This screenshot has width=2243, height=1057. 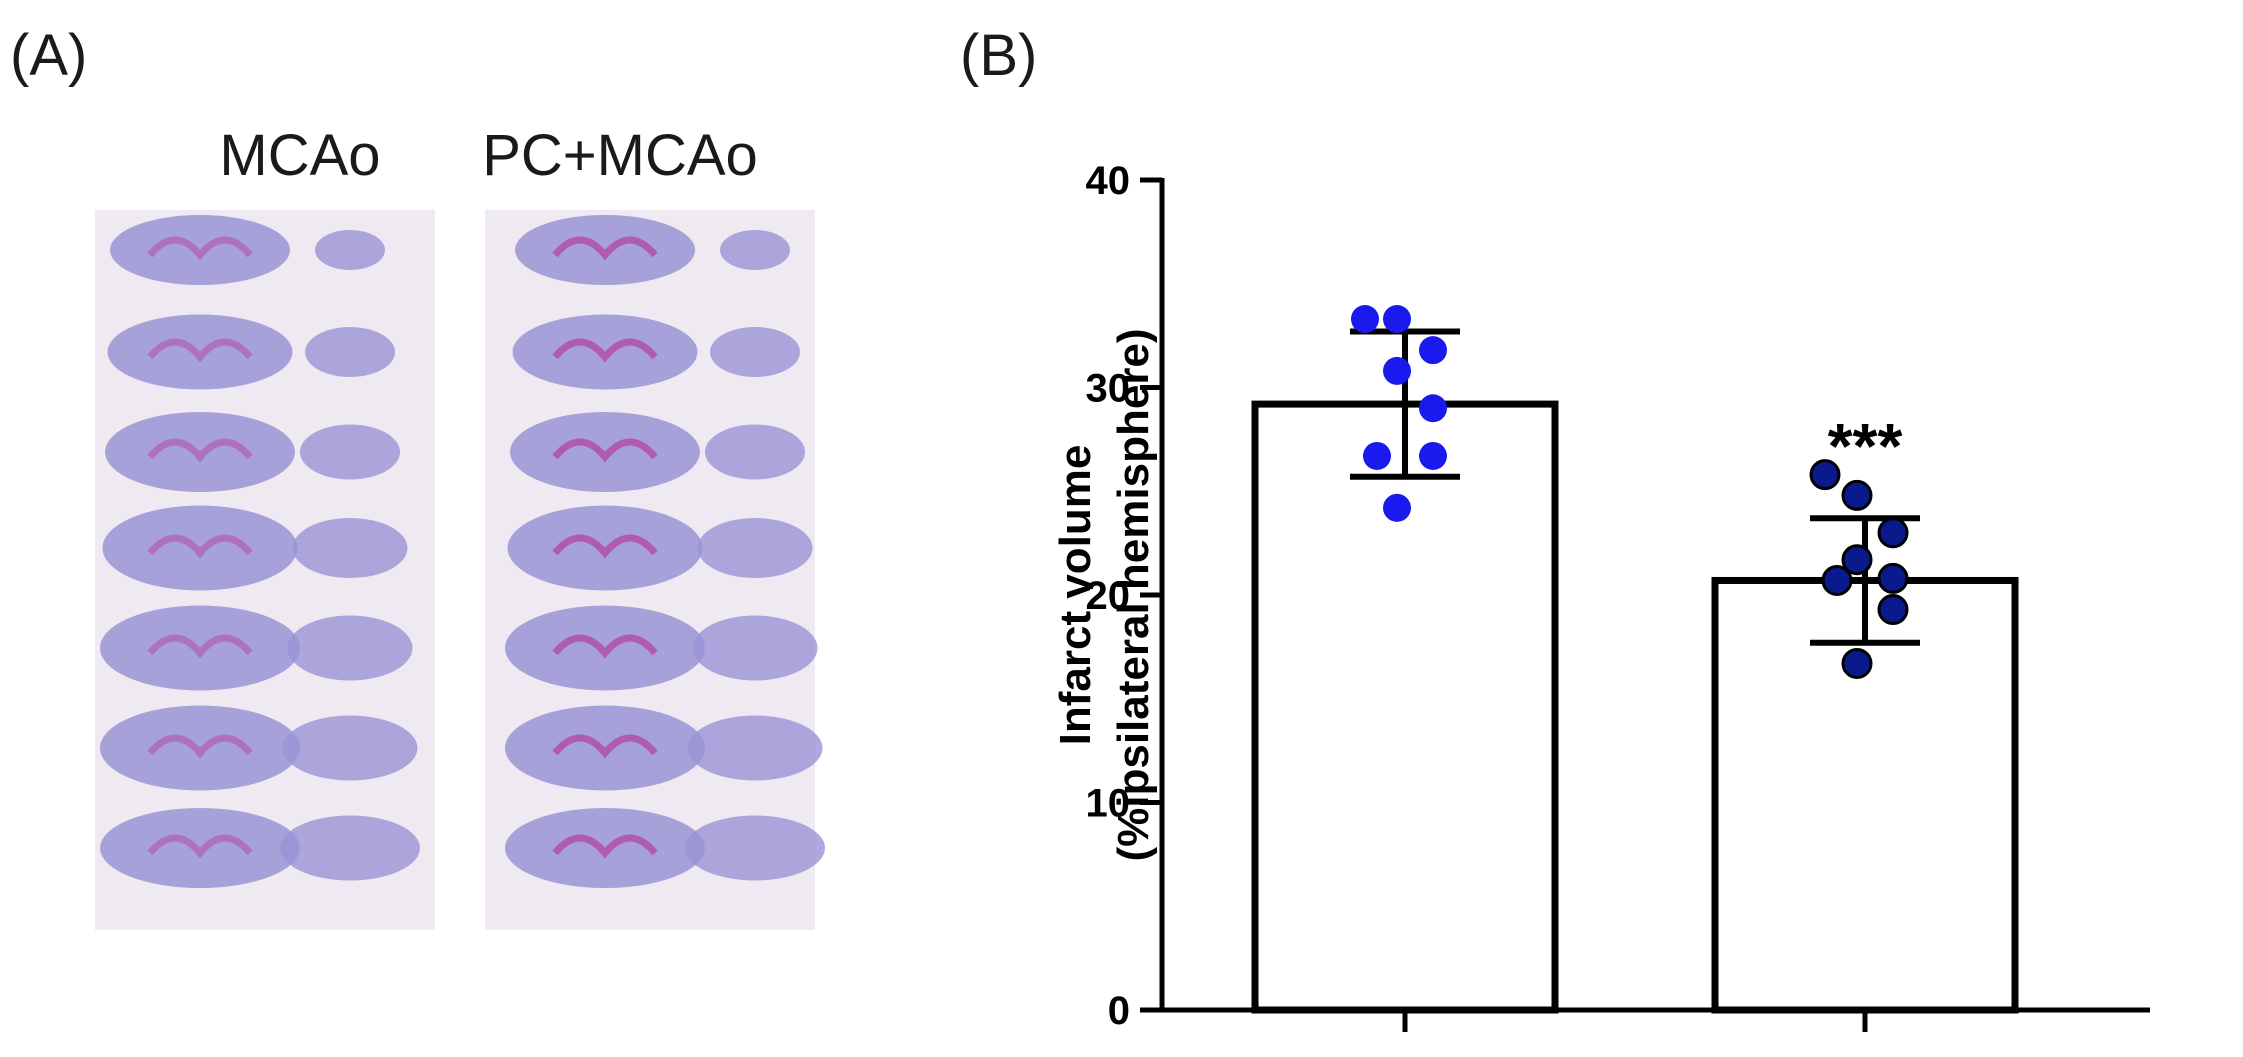 What do you see at coordinates (1108, 181) in the screenshot?
I see `y-tick-label: 40` at bounding box center [1108, 181].